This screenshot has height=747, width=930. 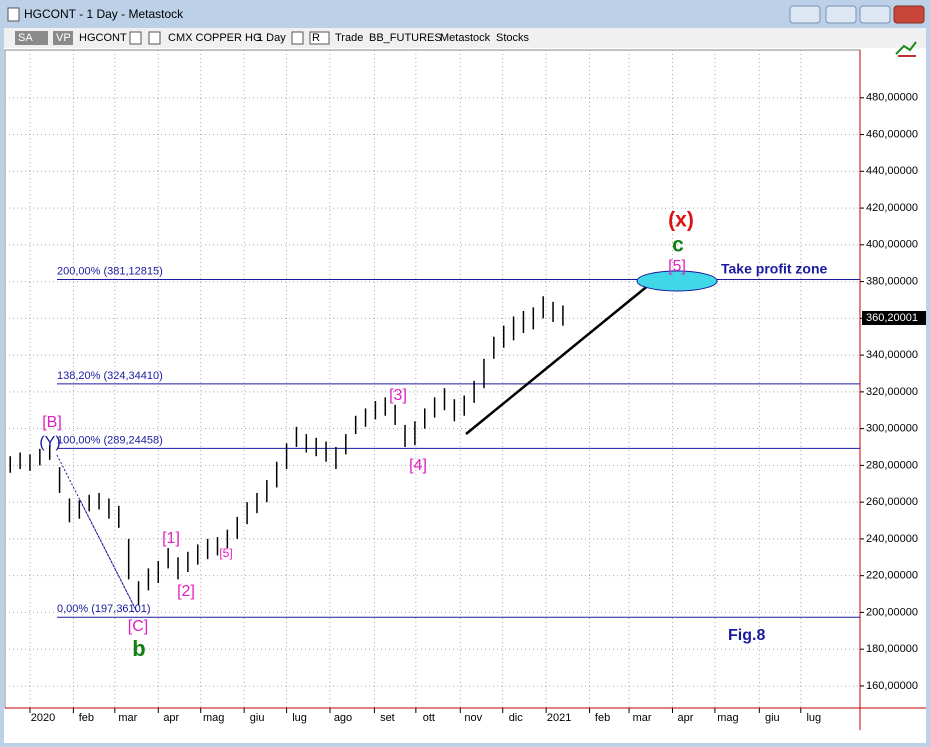 I want to click on wave-label: b, so click(x=138, y=648).